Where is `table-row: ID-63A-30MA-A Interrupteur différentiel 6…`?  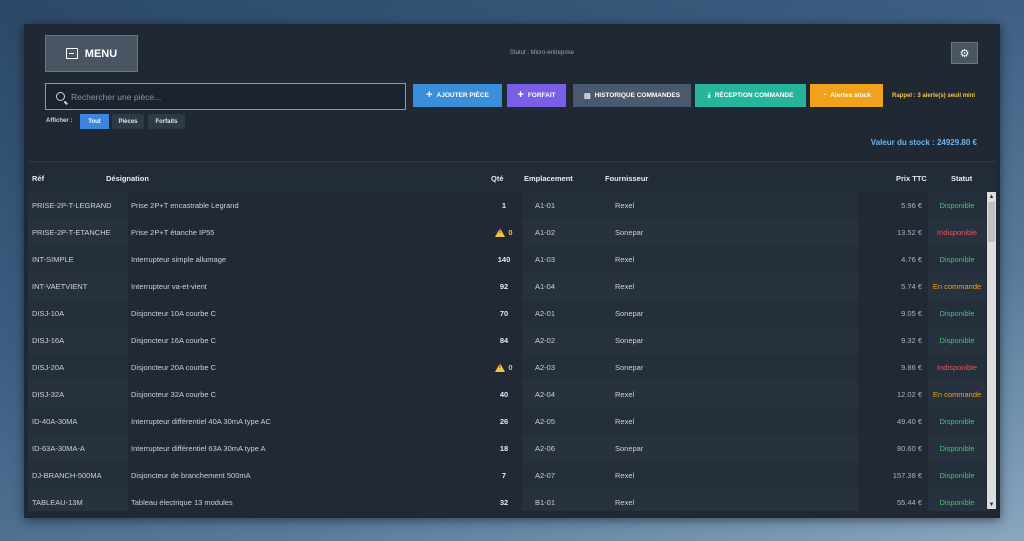
table-row: ID-63A-30MA-A Interrupteur différentiel 6… is located at coordinates (507, 448).